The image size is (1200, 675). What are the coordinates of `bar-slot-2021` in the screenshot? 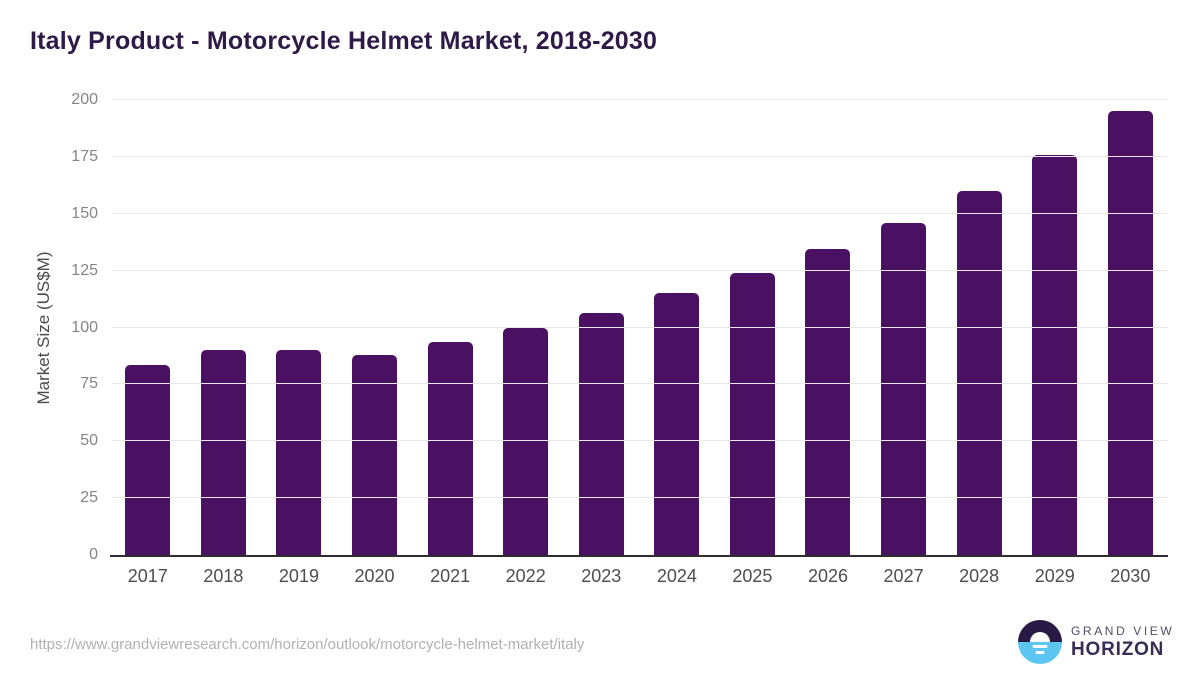 It's located at (450, 327).